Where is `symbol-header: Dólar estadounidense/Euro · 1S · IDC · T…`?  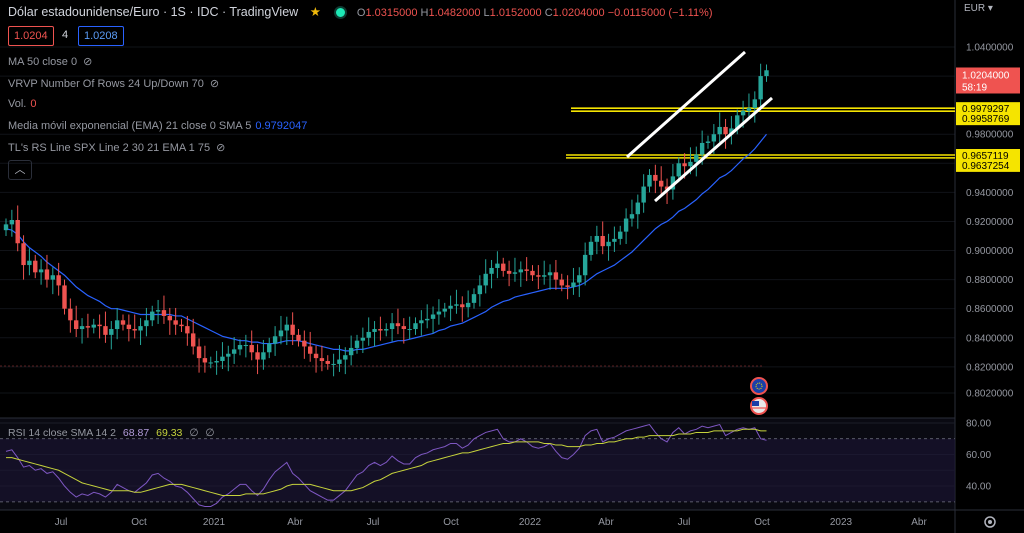 symbol-header: Dólar estadounidense/Euro · 1S · IDC · T… is located at coordinates (360, 12).